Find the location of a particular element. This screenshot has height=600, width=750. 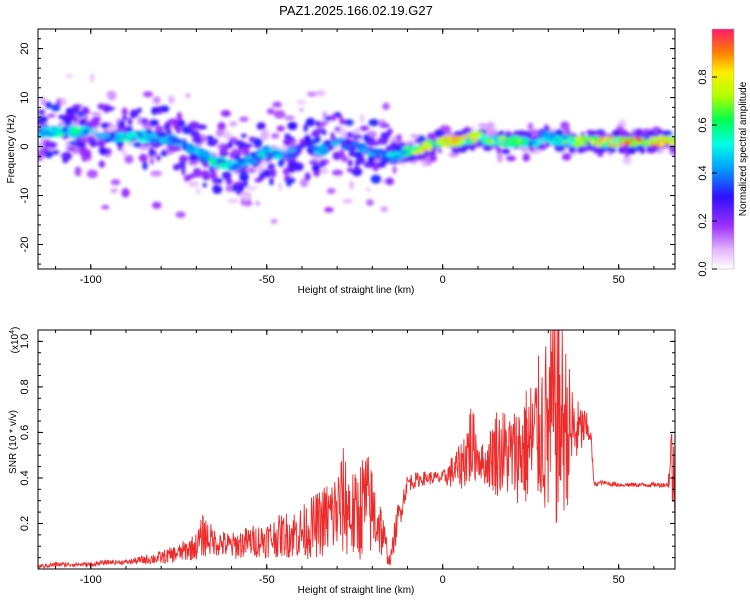

snr-ylabel: SNR (10 * v/v) is located at coordinates (13, 442).